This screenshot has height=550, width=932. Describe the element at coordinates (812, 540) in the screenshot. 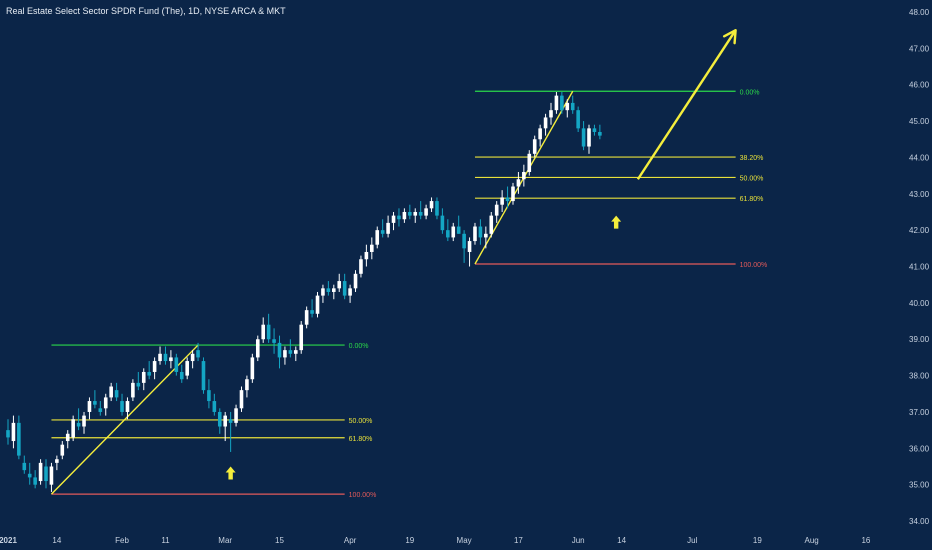

I see `time-tick-label: Aug` at that location.